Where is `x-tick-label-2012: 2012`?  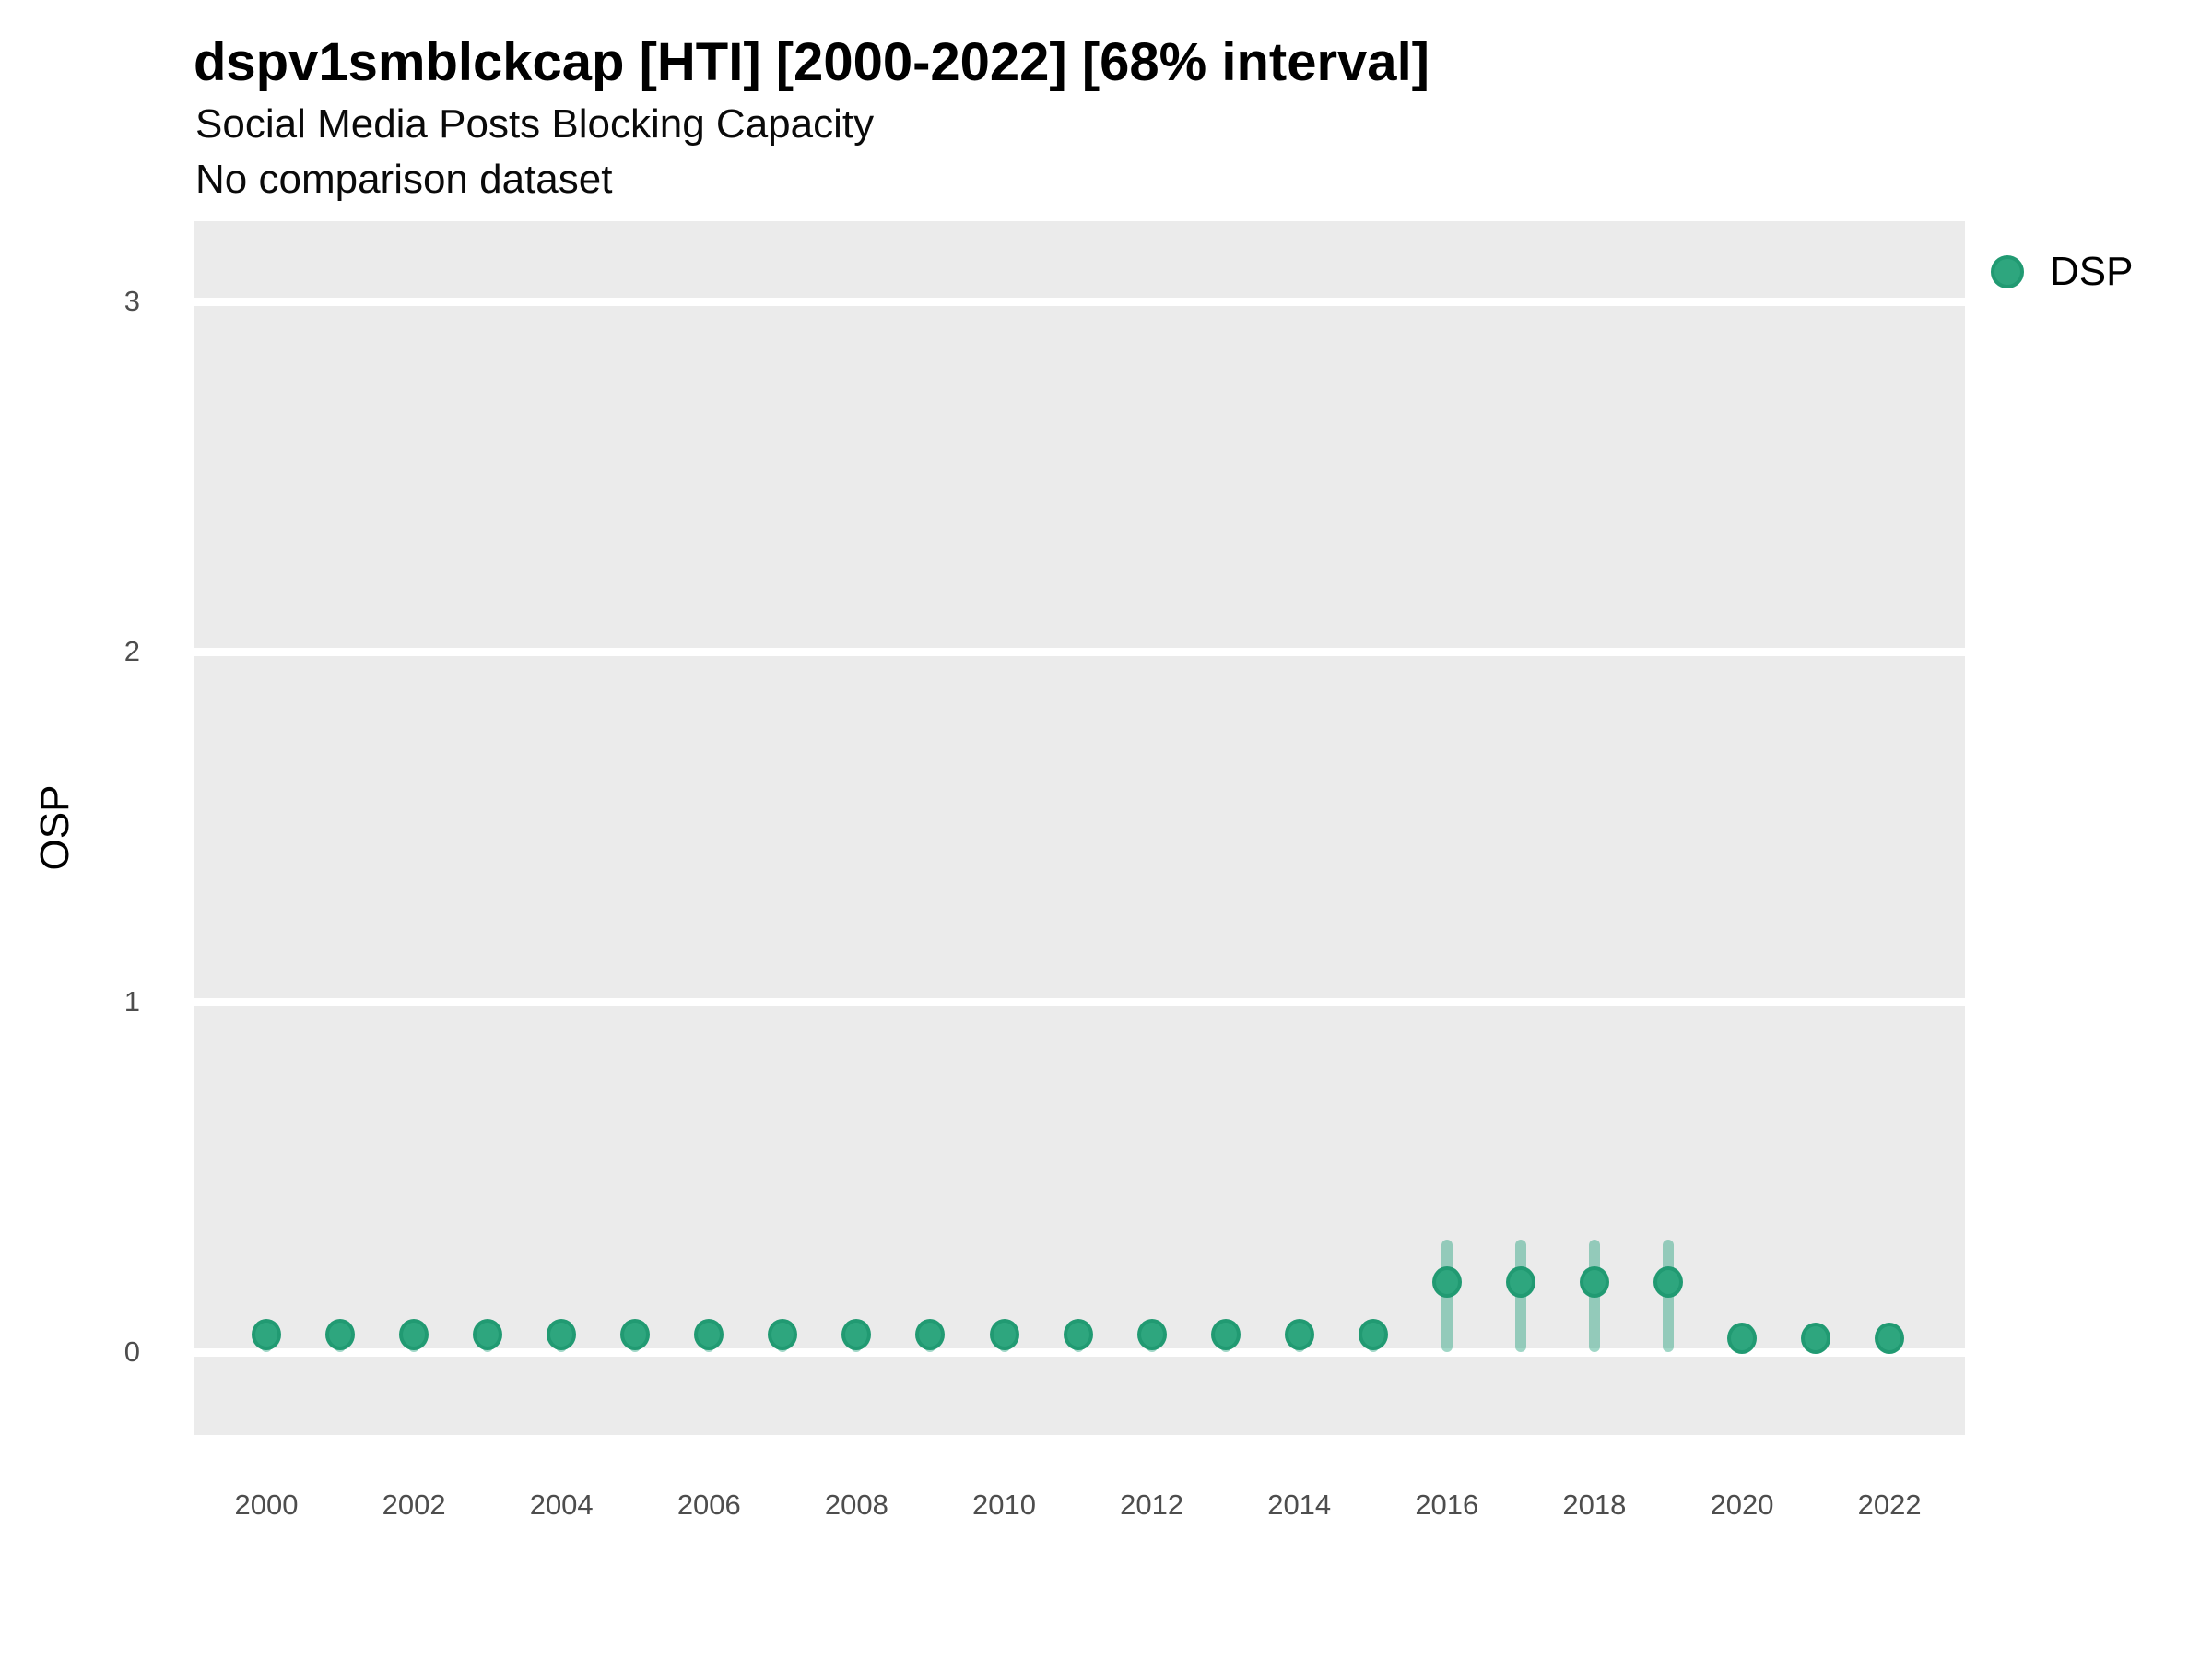 x-tick-label-2012: 2012 is located at coordinates (1152, 1504).